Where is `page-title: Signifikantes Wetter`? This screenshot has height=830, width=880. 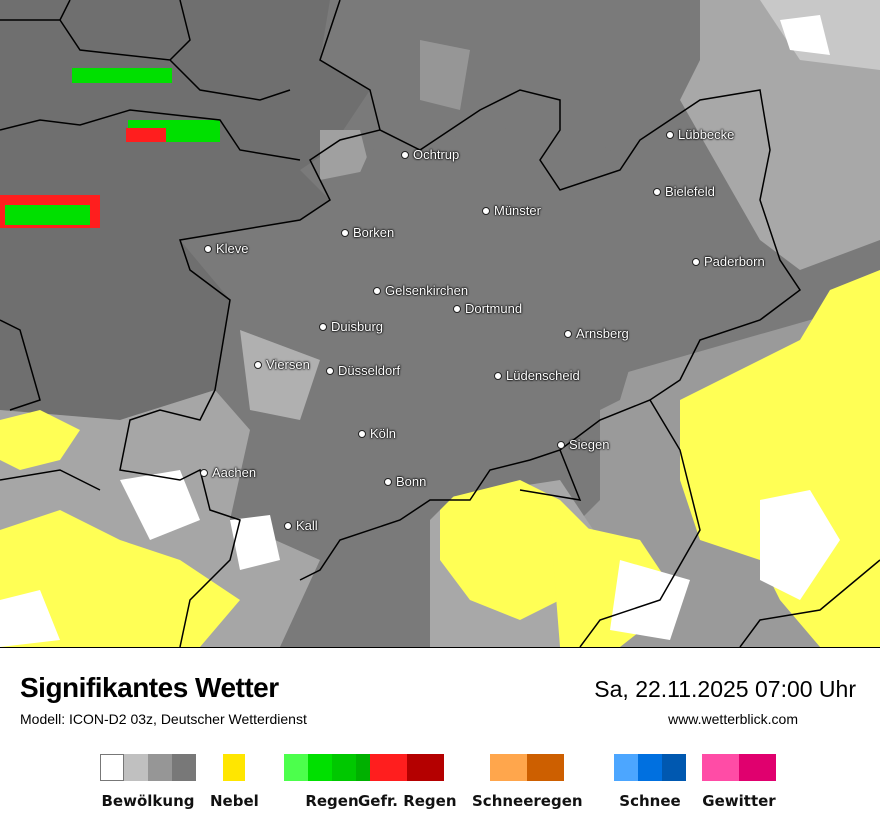
page-title: Signifikantes Wetter is located at coordinates (149, 687).